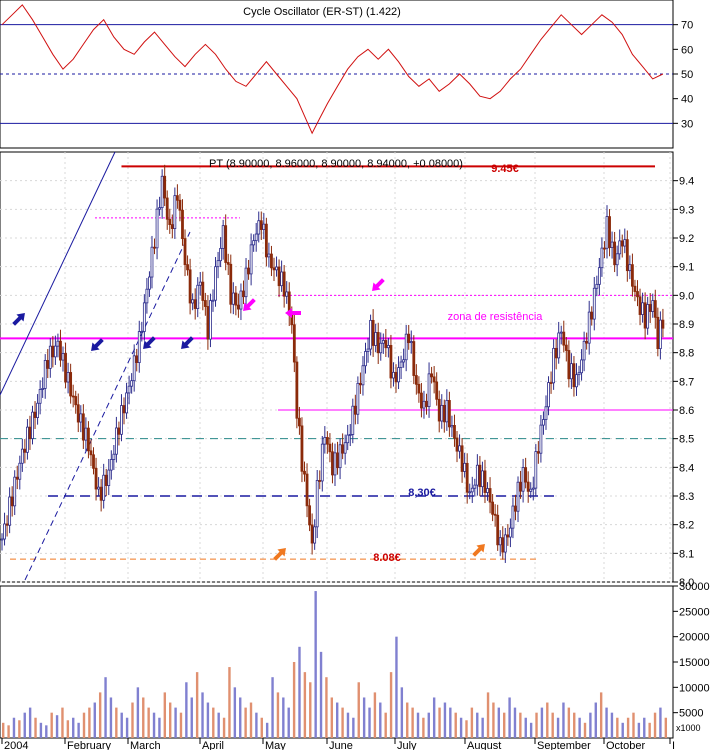 This screenshot has width=723, height=750. What do you see at coordinates (686, 382) in the screenshot?
I see `price-tick-label: 8.7` at bounding box center [686, 382].